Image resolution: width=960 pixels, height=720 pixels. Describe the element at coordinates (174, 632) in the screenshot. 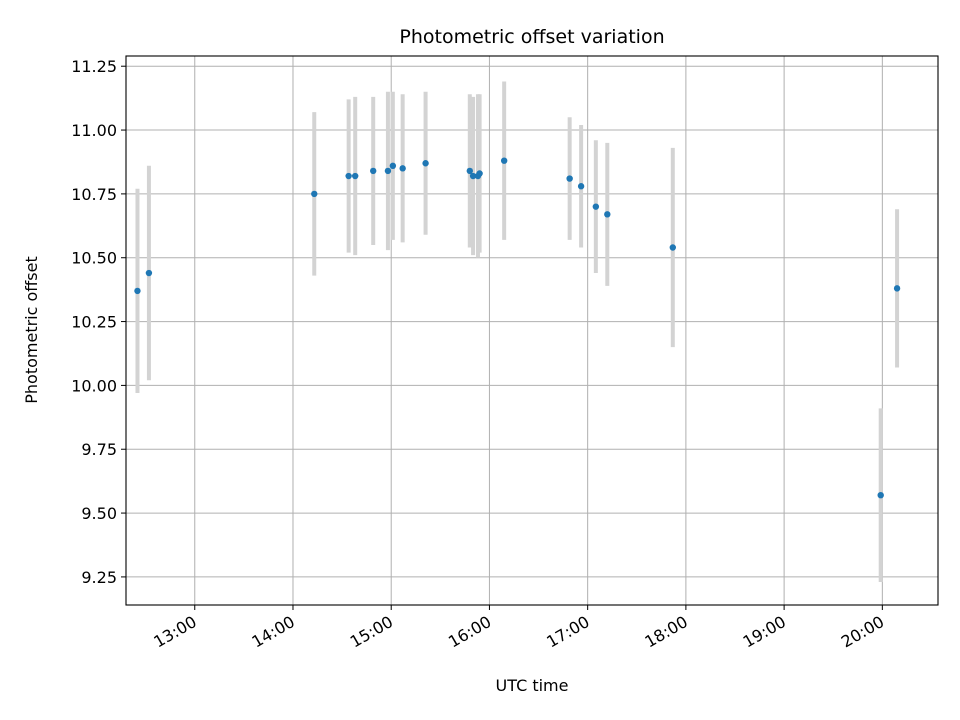

I see `x-tick-label: 13:00` at that location.